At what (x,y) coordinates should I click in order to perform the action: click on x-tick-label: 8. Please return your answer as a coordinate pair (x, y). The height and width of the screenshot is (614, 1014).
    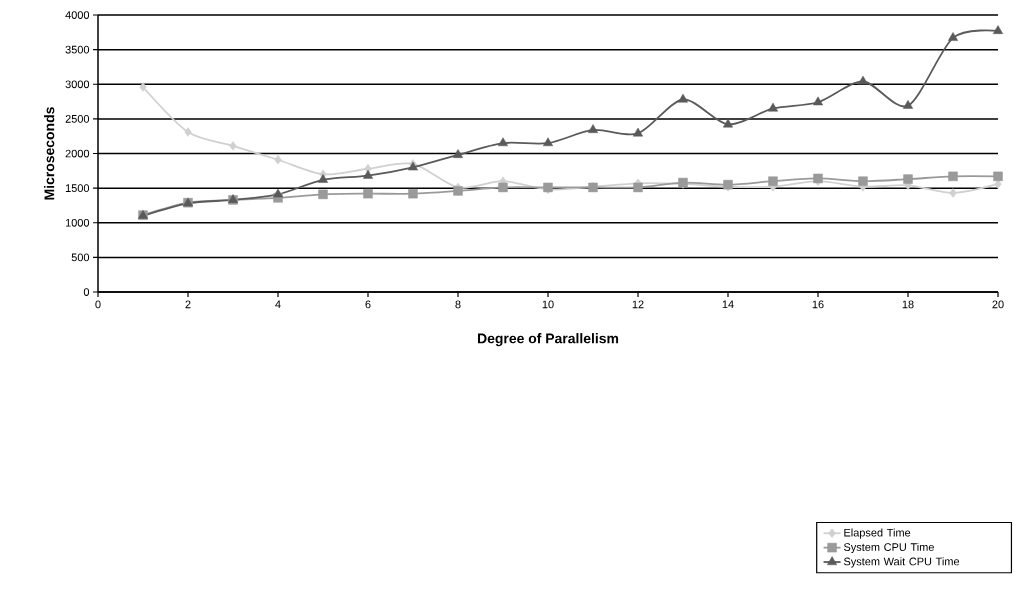
    Looking at the image, I should click on (458, 304).